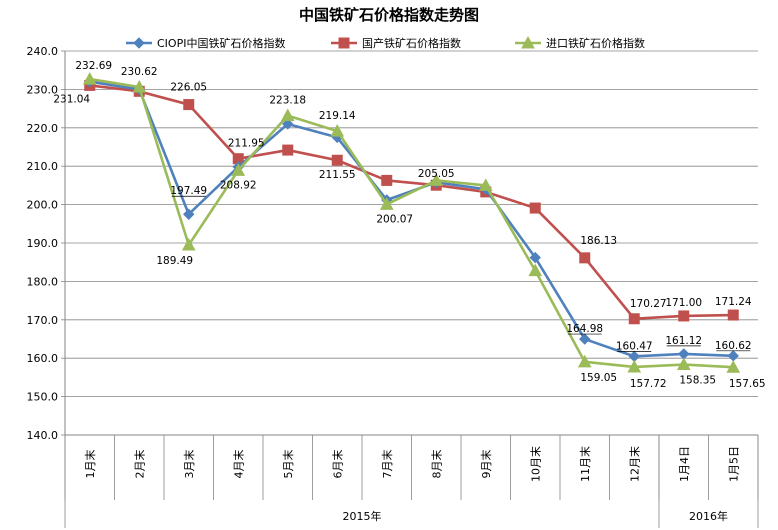  I want to click on x-tick-label: 8月末, so click(436, 464).